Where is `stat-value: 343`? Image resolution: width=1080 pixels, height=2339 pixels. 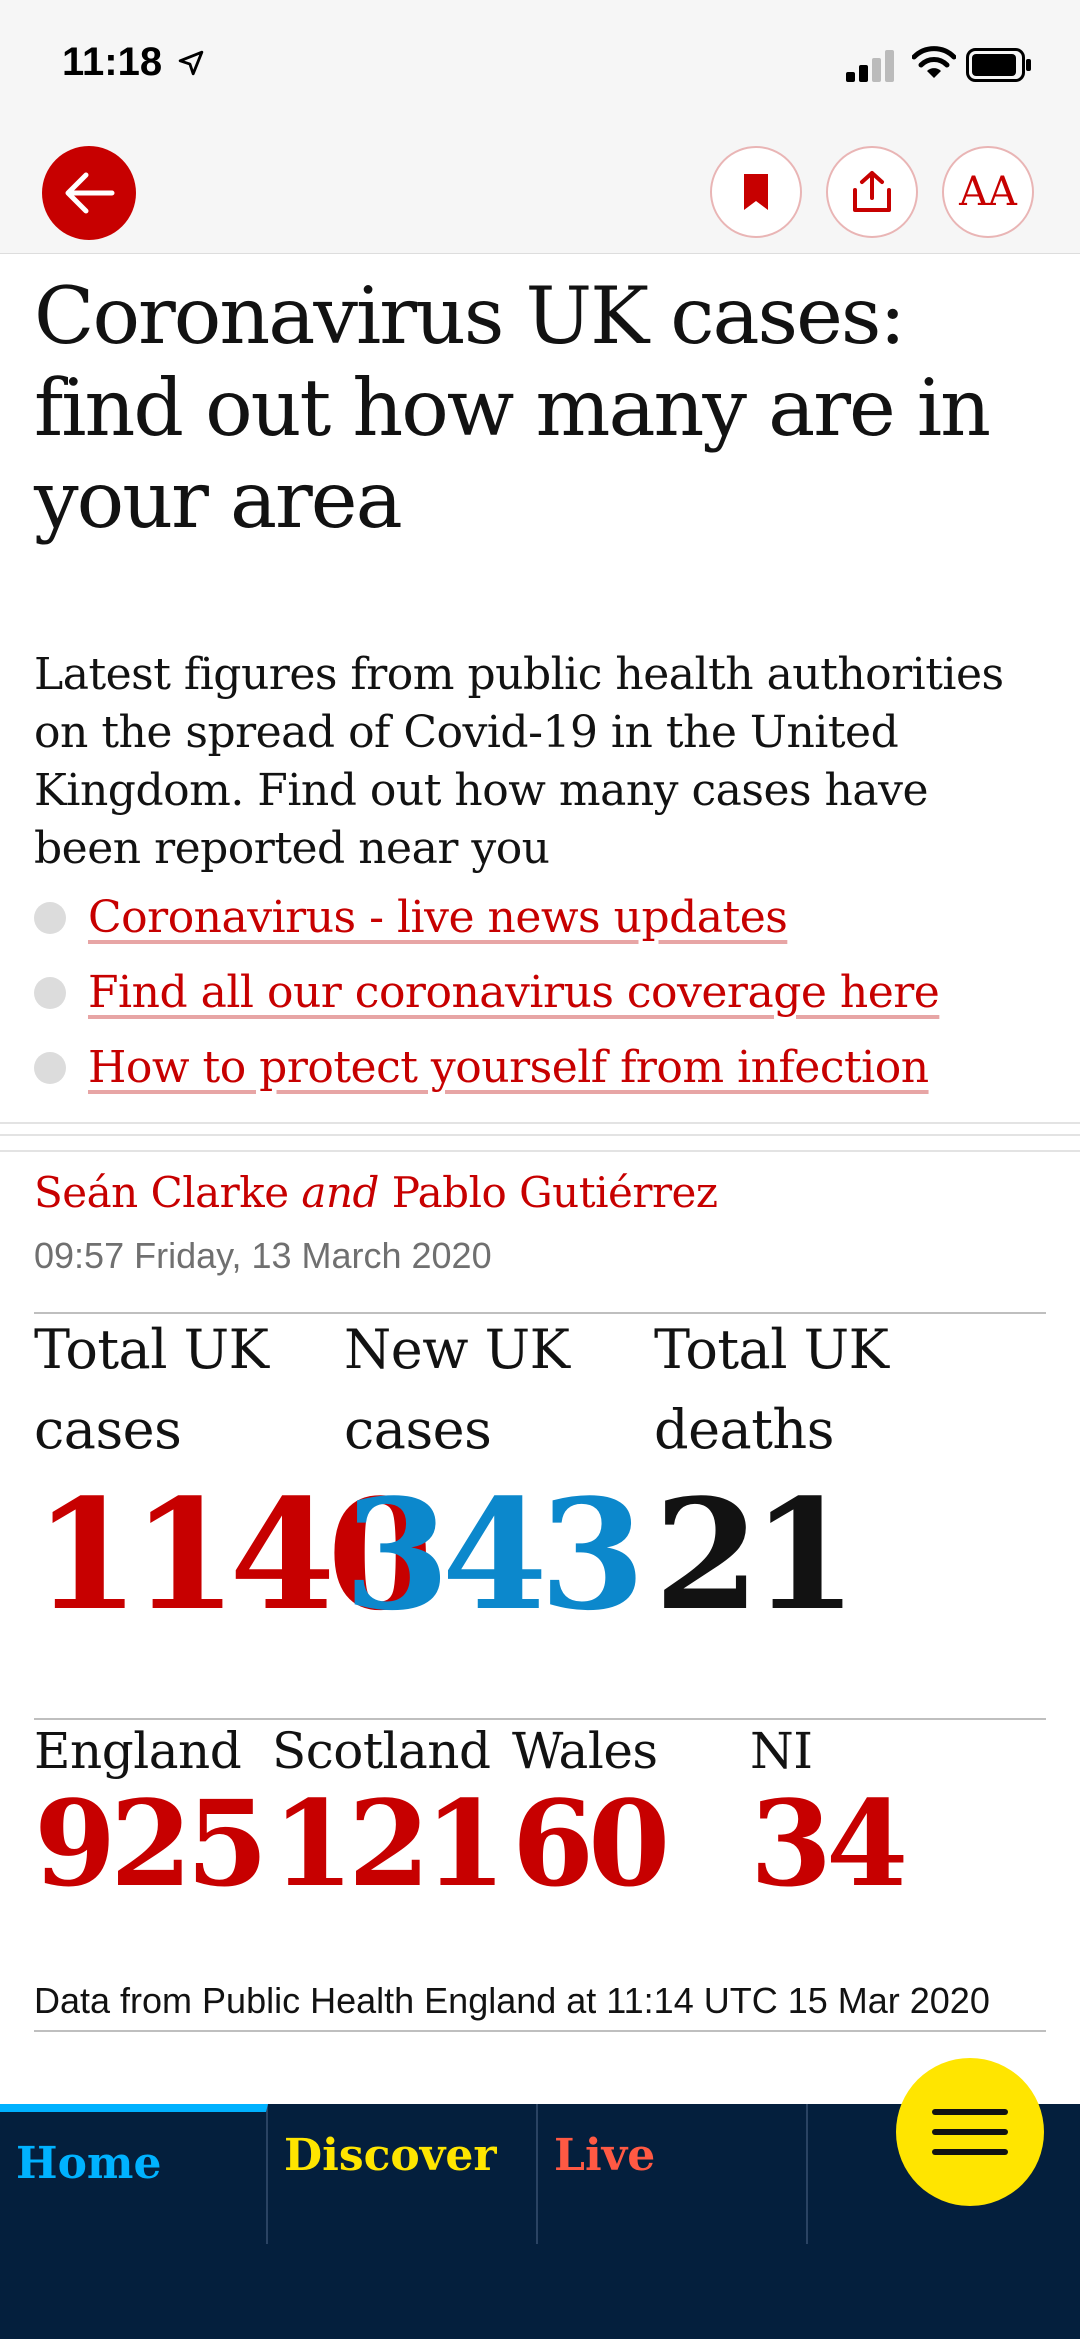 stat-value: 343 is located at coordinates (494, 1554).